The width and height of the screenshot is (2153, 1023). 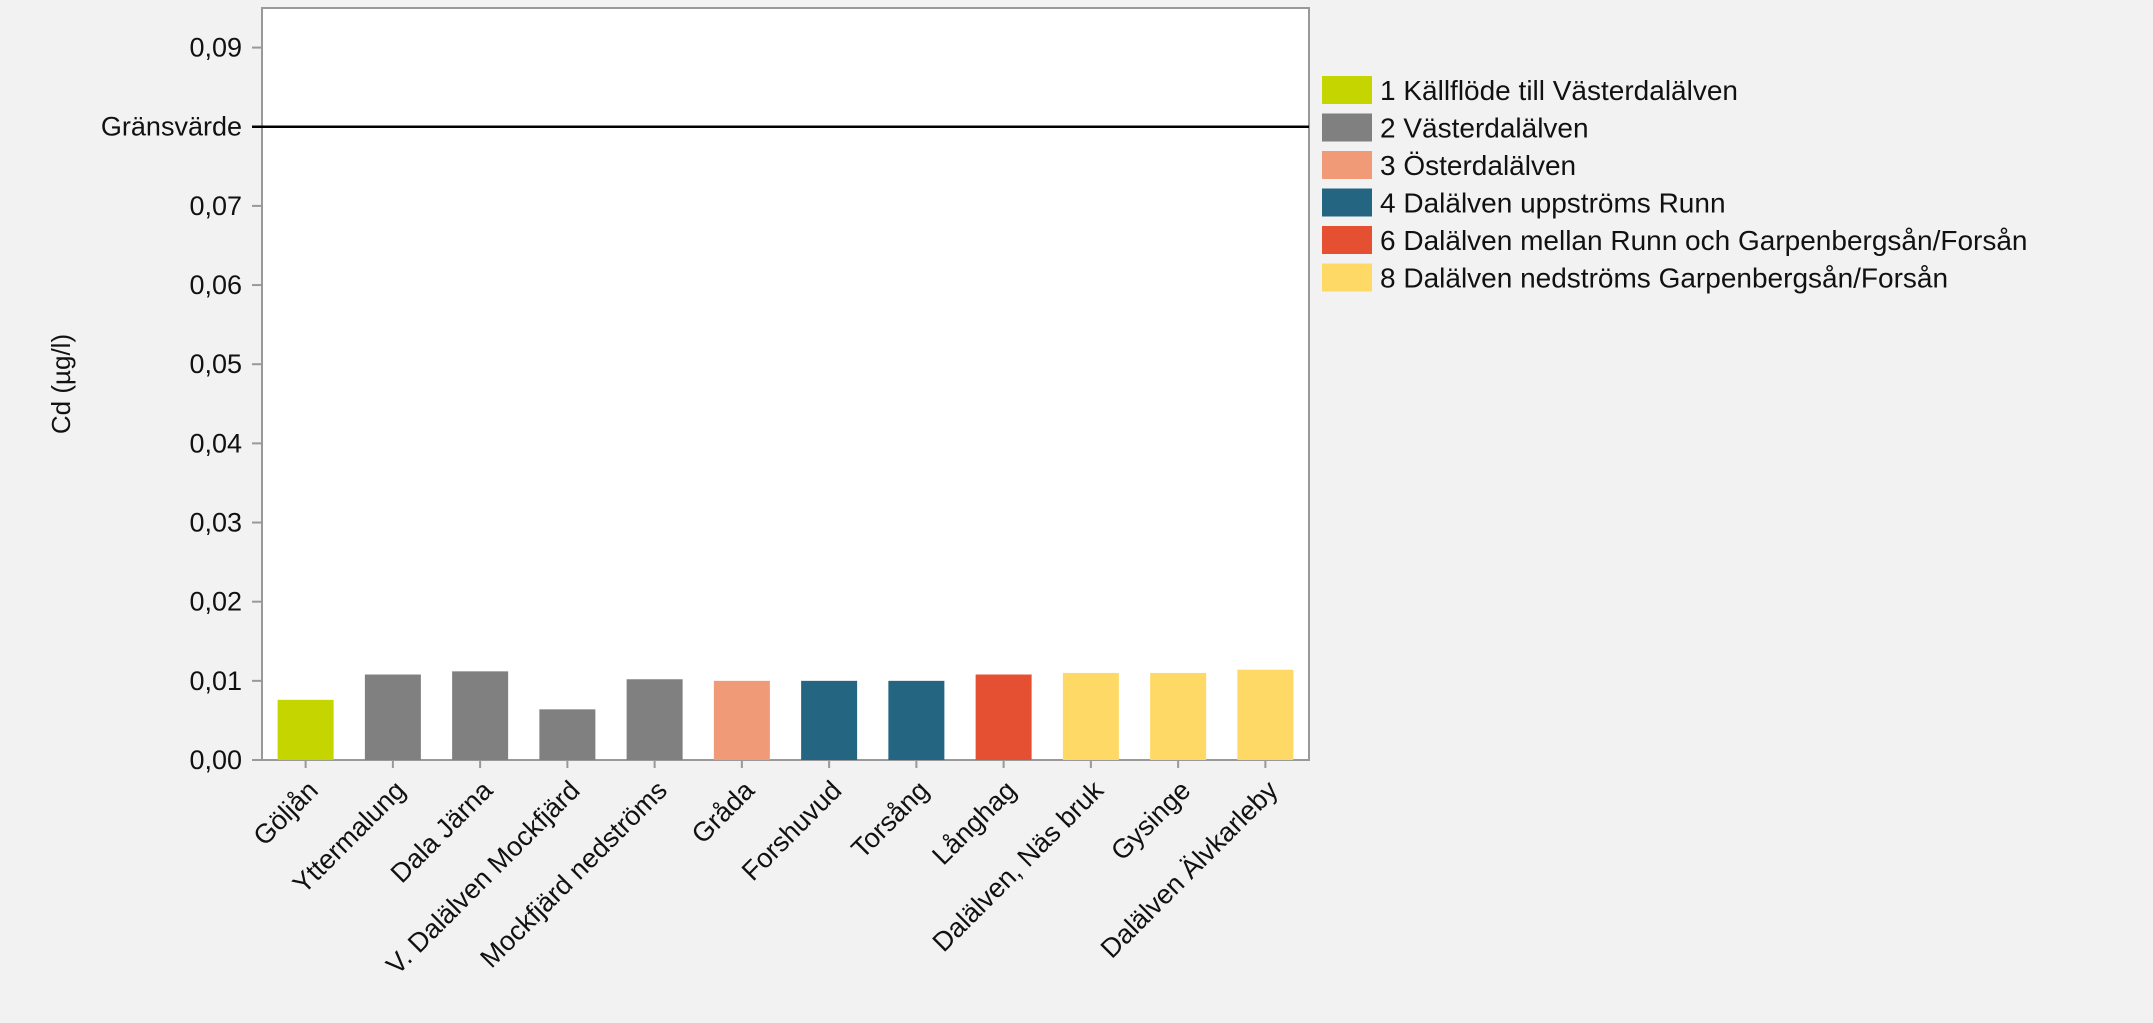 What do you see at coordinates (215, 443) in the screenshot?
I see `y-tick-label: 0,04` at bounding box center [215, 443].